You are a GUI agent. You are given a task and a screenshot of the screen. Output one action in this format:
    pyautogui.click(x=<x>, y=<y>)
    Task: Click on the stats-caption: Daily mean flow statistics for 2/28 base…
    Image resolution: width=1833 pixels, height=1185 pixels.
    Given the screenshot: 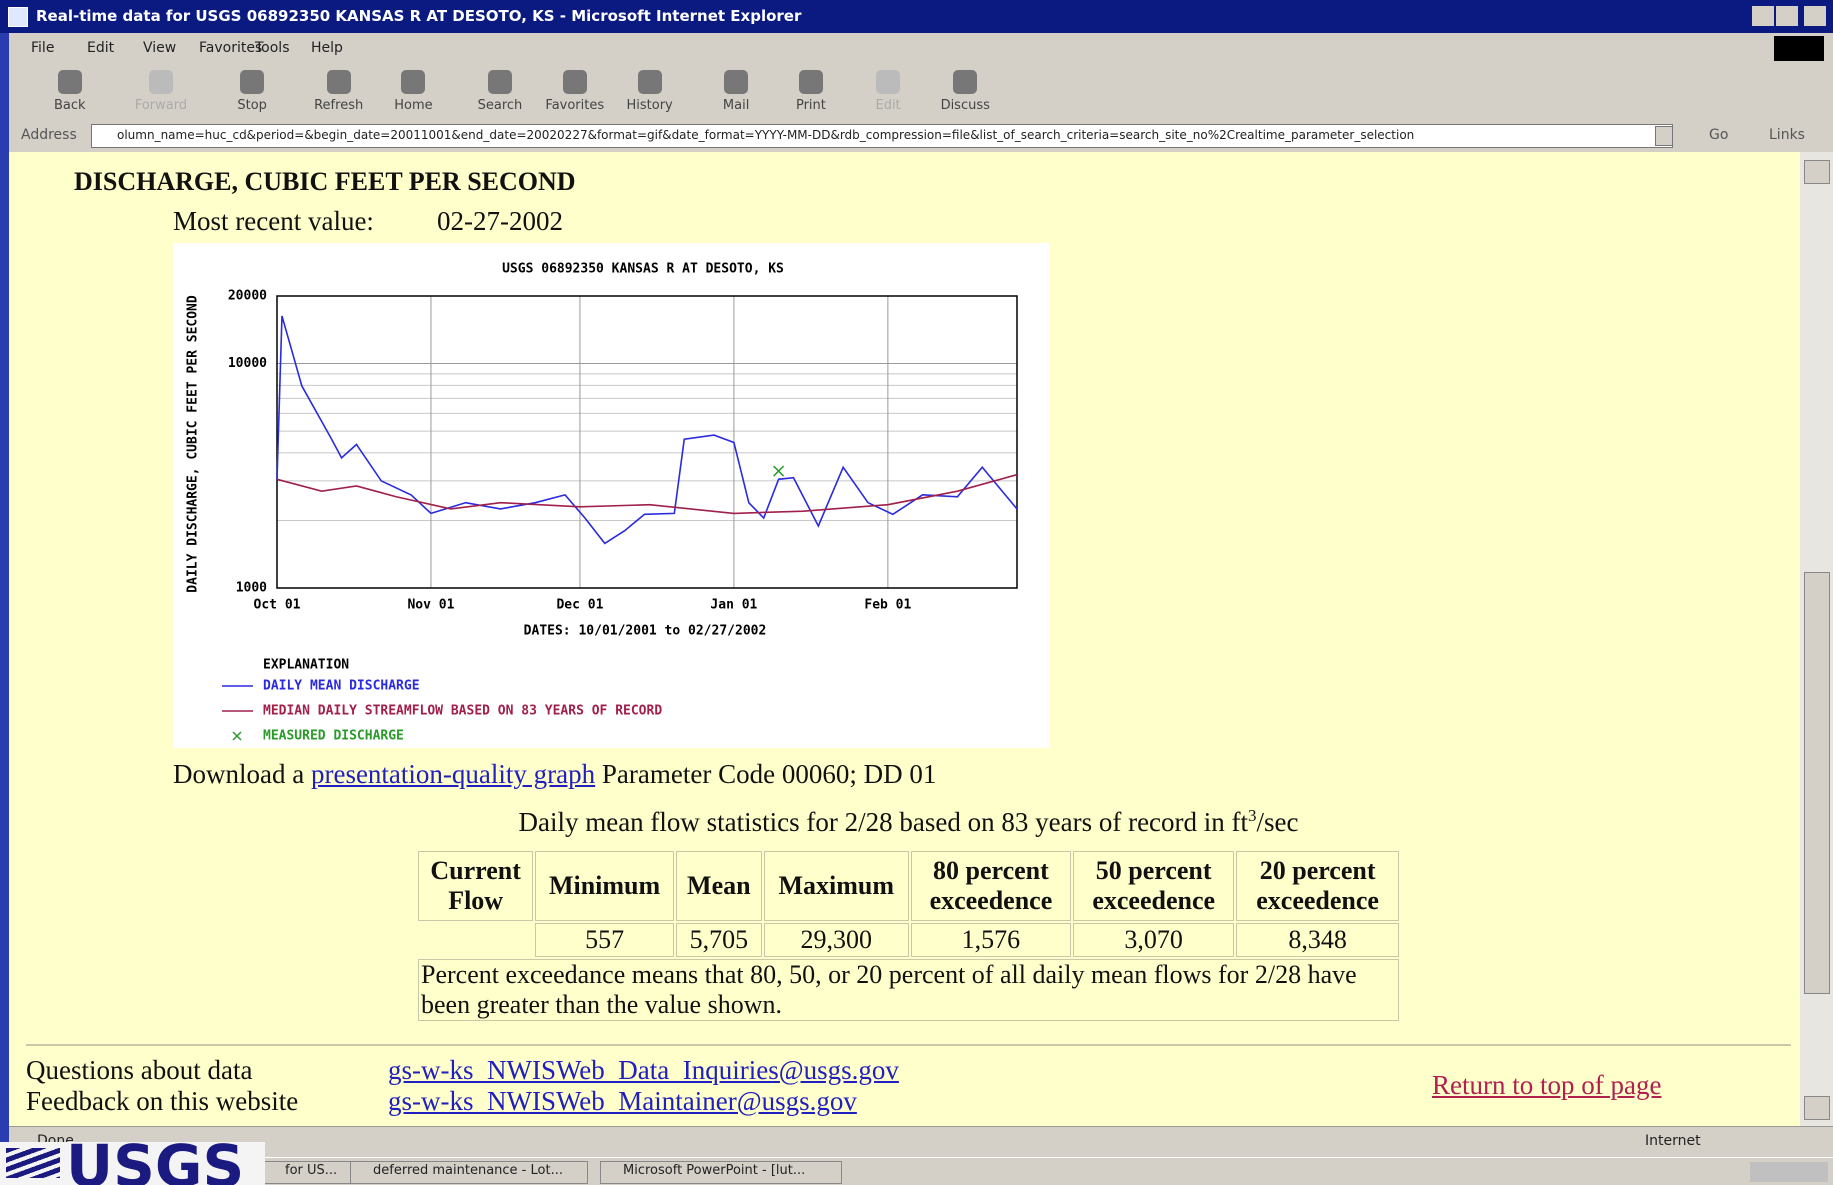 What is the action you would take?
    pyautogui.click(x=908, y=822)
    